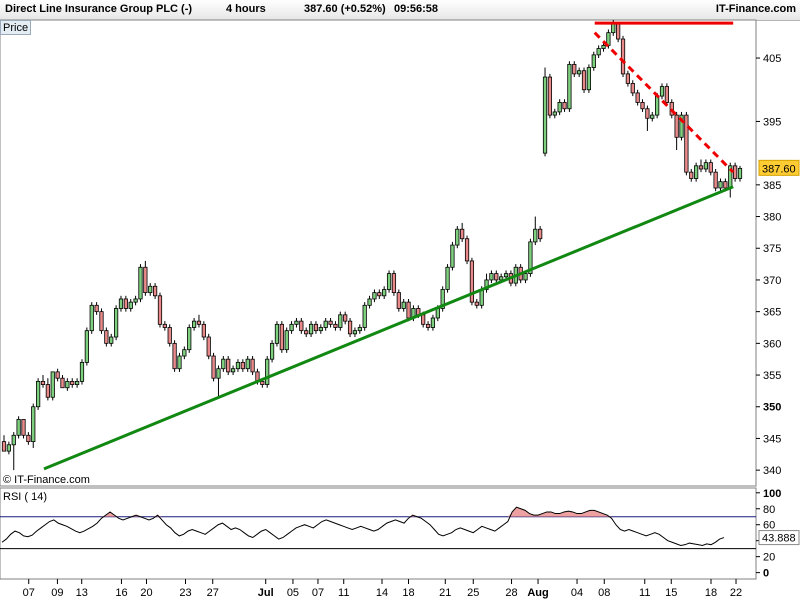 The image size is (800, 600). I want to click on resistance-trendline-dashed, so click(664, 102).